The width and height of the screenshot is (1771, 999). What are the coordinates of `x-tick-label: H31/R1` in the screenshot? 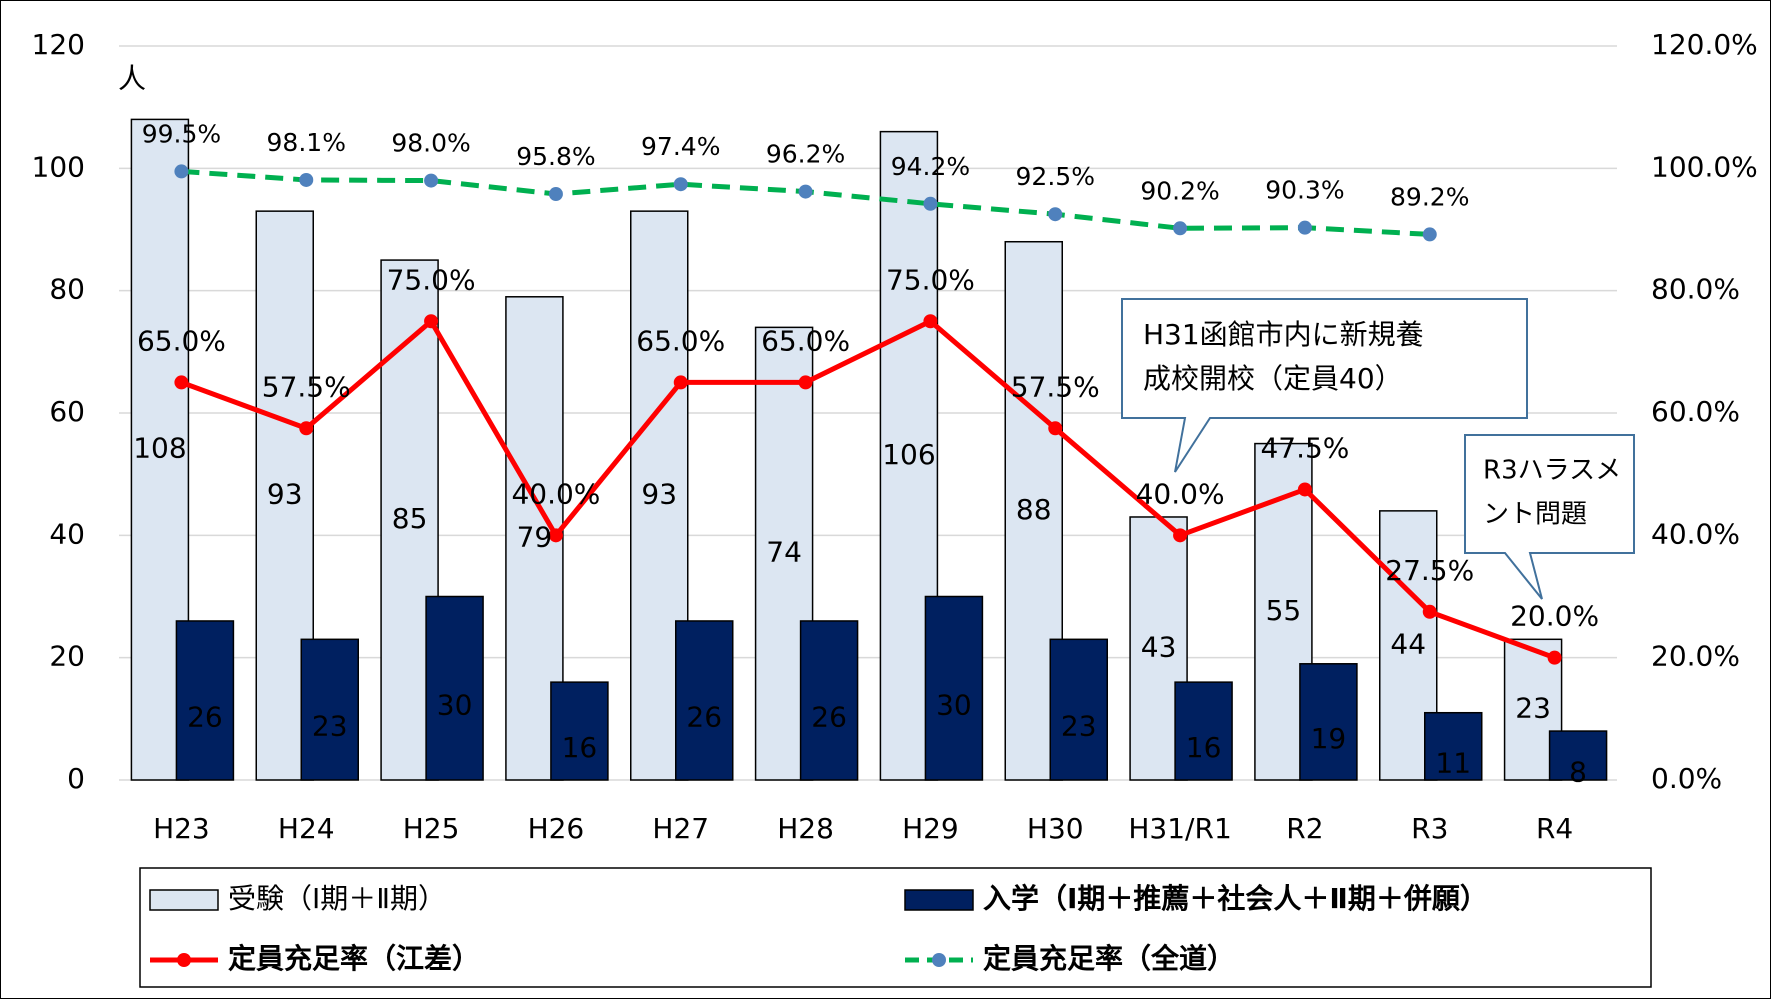 It's located at (1179, 828).